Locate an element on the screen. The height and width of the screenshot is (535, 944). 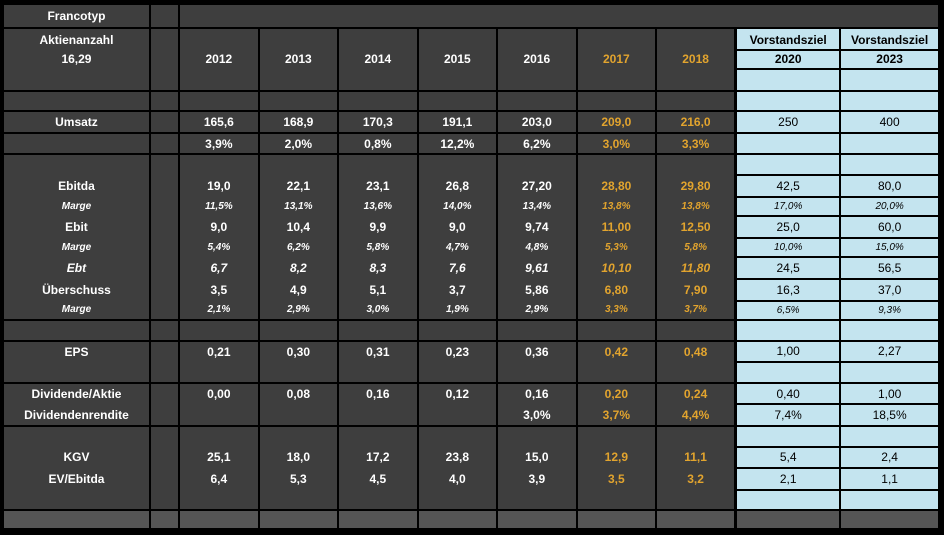
cell-ueberschuss-marge-2016: 2,9% is located at coordinates (537, 311).